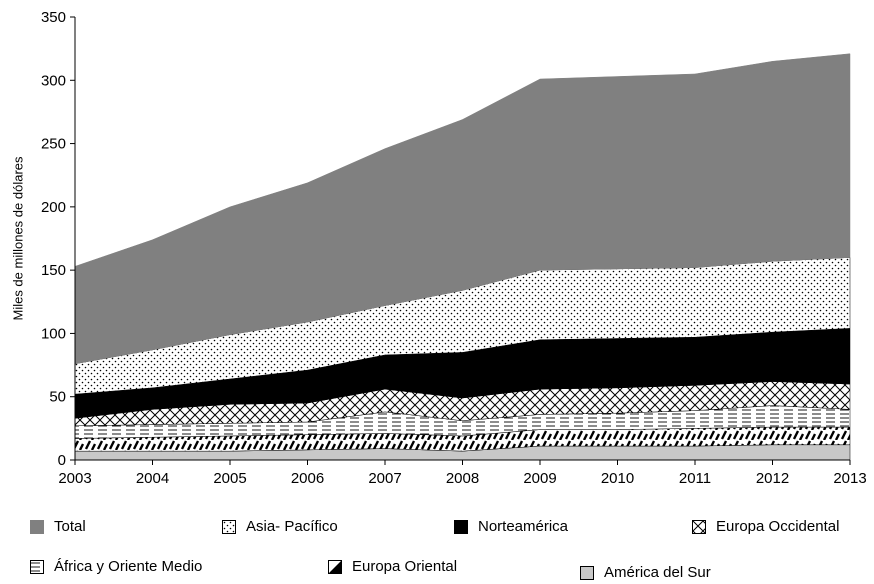 This screenshot has width=874, height=584. Describe the element at coordinates (695, 478) in the screenshot. I see `x-tick-label: 2011` at that location.